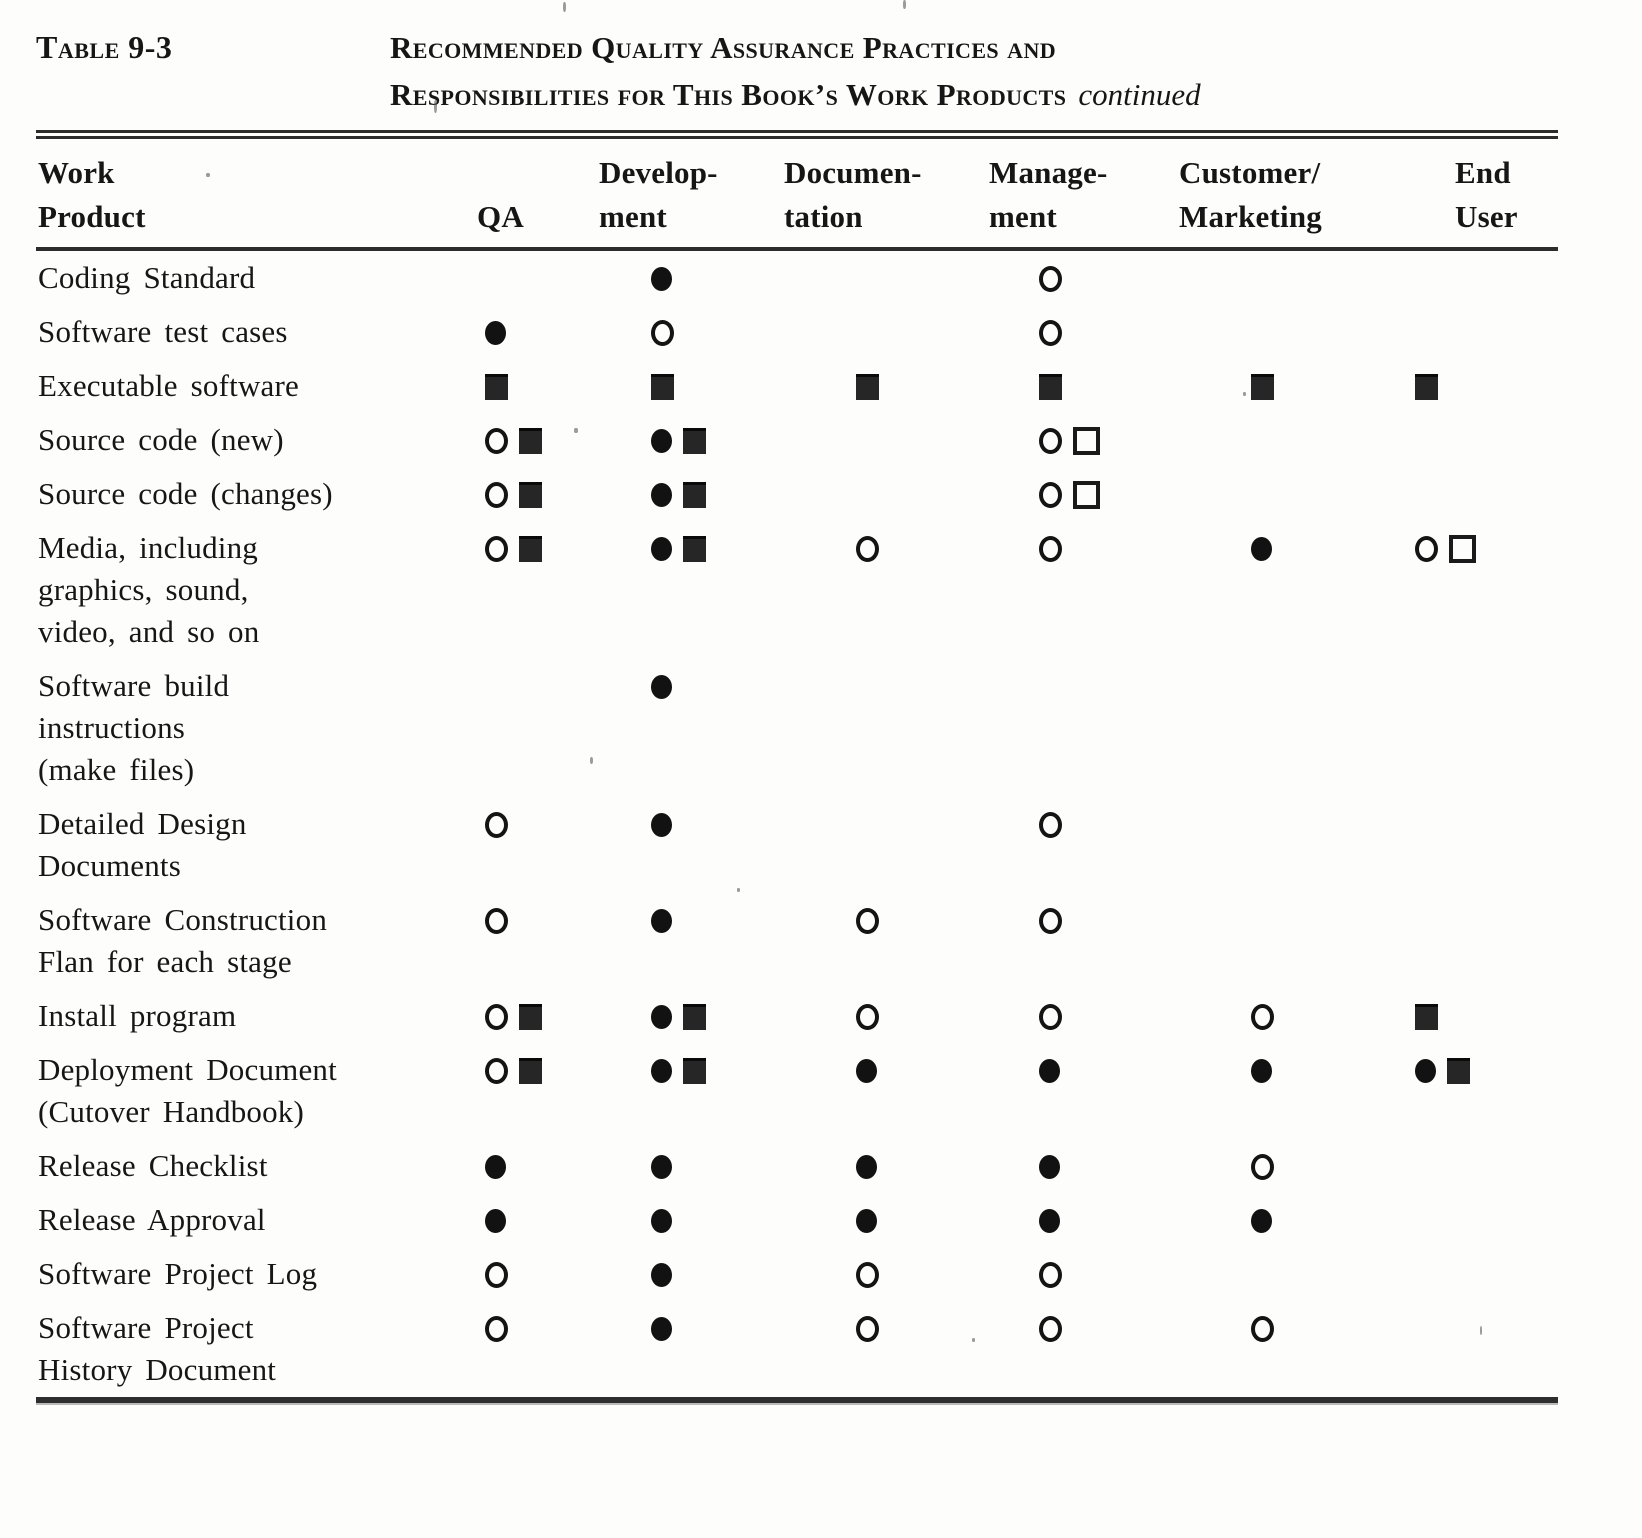 The width and height of the screenshot is (1642, 1538). What do you see at coordinates (1250, 172) in the screenshot?
I see `column-header-line: Customer/` at bounding box center [1250, 172].